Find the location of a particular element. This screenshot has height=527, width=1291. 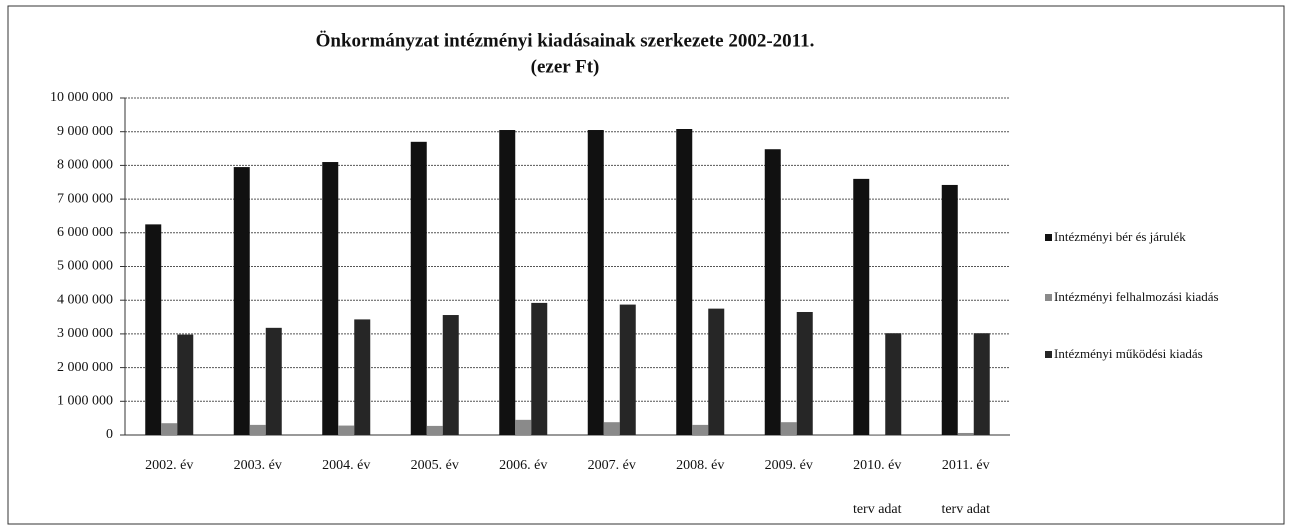

y-tick-label: 6 000 000 is located at coordinates (85, 232).